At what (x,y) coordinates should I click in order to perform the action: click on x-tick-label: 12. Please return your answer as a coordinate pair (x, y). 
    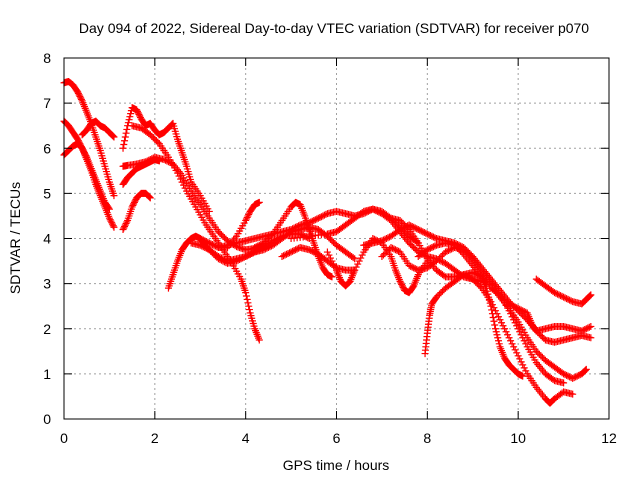
    Looking at the image, I should click on (609, 438).